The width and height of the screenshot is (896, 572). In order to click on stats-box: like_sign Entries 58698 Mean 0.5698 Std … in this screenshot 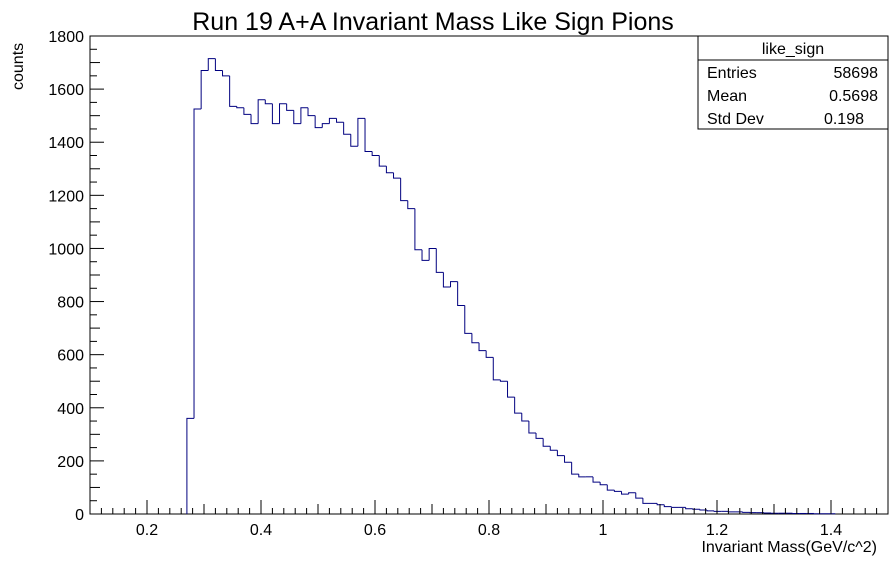, I will do `click(793, 82)`.